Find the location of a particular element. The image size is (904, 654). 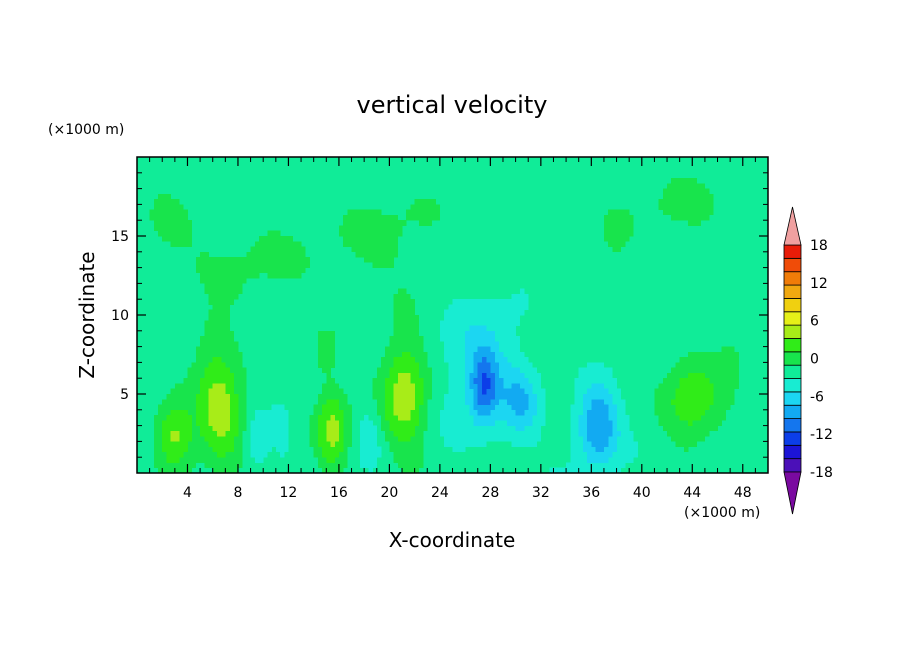

colorbar: 18 12 6 0 -6 -12 -18 is located at coordinates (808, 360).